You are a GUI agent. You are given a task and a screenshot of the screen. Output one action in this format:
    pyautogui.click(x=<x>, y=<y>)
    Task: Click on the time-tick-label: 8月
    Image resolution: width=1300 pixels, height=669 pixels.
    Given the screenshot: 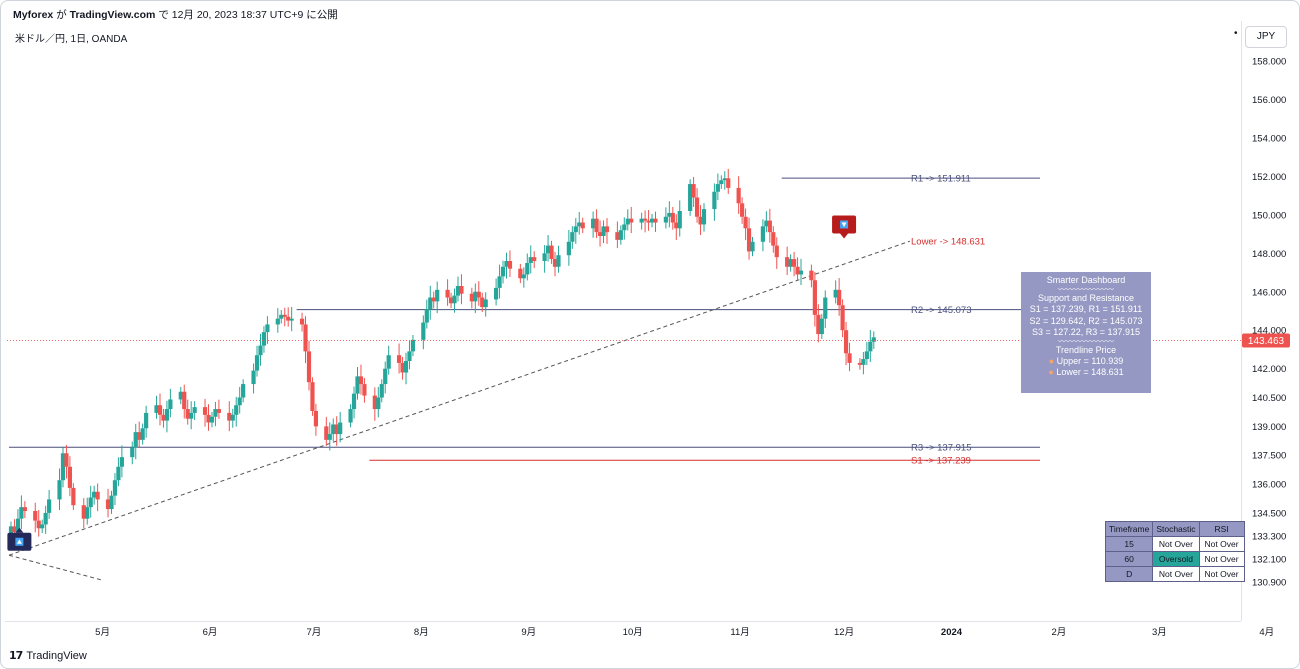 What is the action you would take?
    pyautogui.click(x=421, y=632)
    